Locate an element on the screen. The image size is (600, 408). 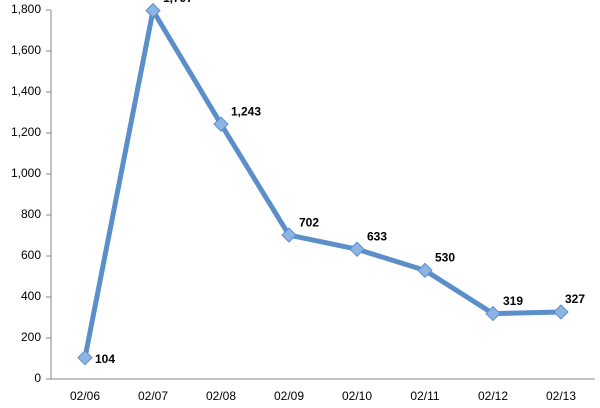
x-tick-label: 02/08 is located at coordinates (221, 396).